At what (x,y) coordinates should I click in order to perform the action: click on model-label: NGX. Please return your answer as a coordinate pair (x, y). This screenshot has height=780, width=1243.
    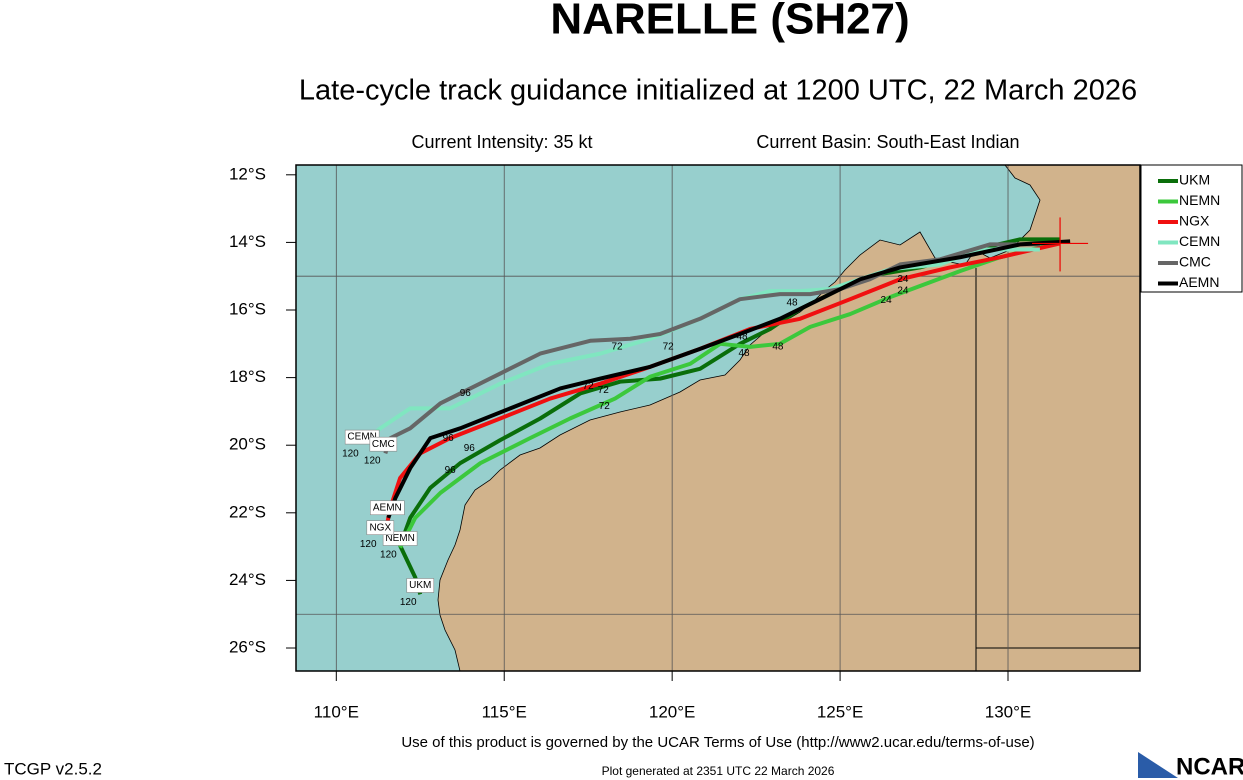
    Looking at the image, I should click on (380, 527).